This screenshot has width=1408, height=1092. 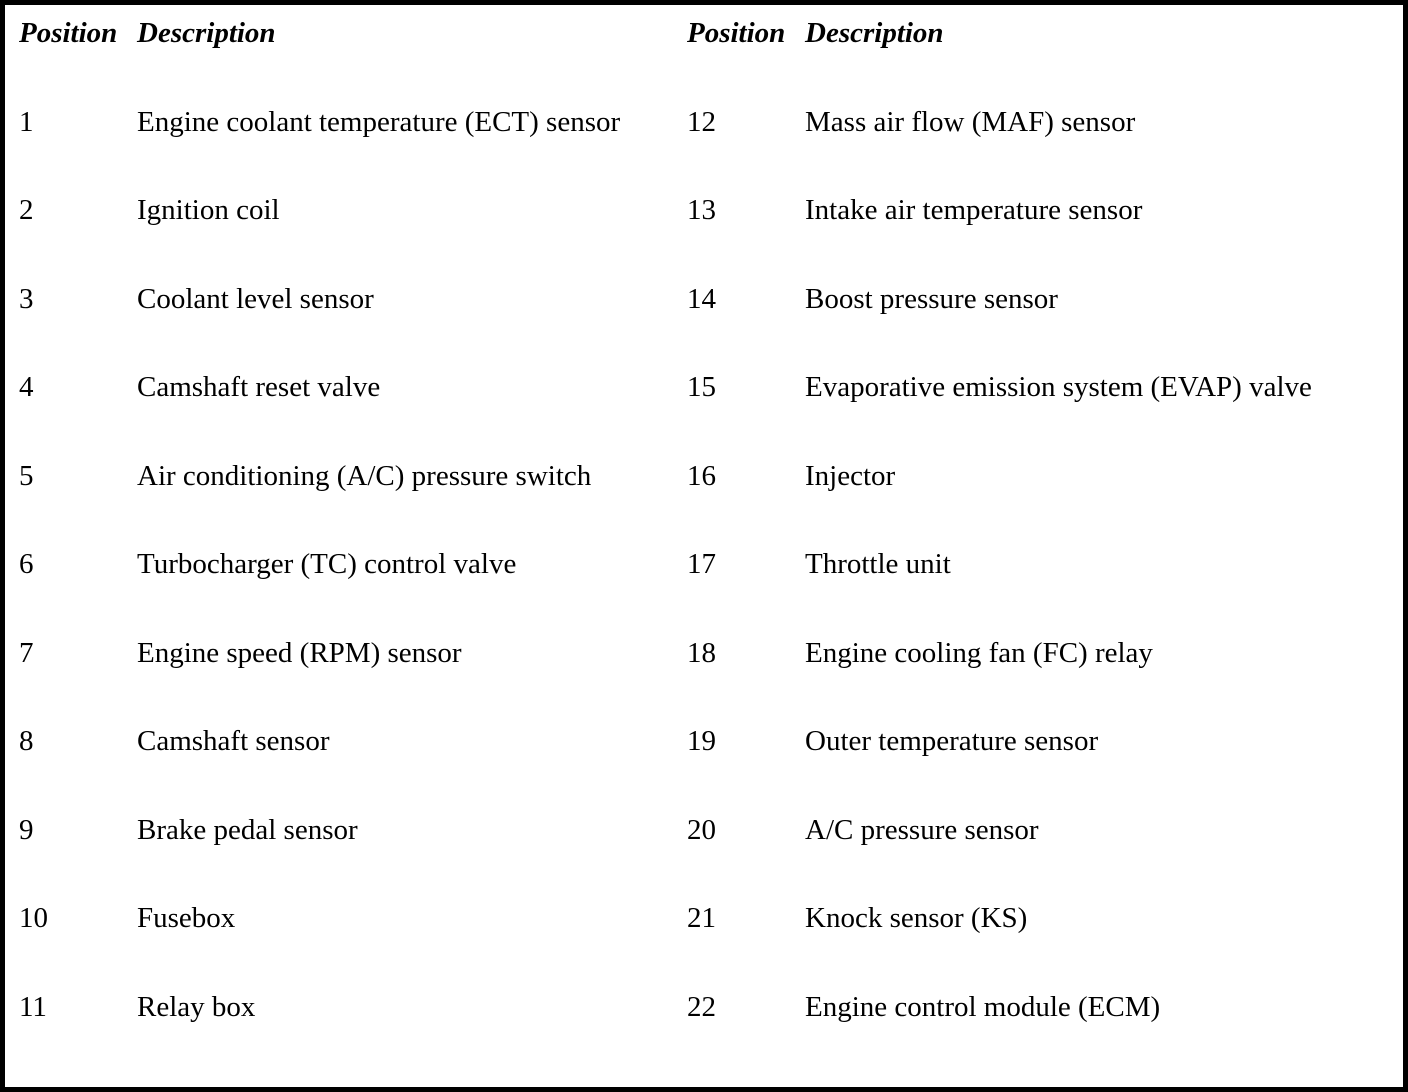 I want to click on description-cell: Engine coolant temperature (ECT) sensor, so click(x=379, y=121).